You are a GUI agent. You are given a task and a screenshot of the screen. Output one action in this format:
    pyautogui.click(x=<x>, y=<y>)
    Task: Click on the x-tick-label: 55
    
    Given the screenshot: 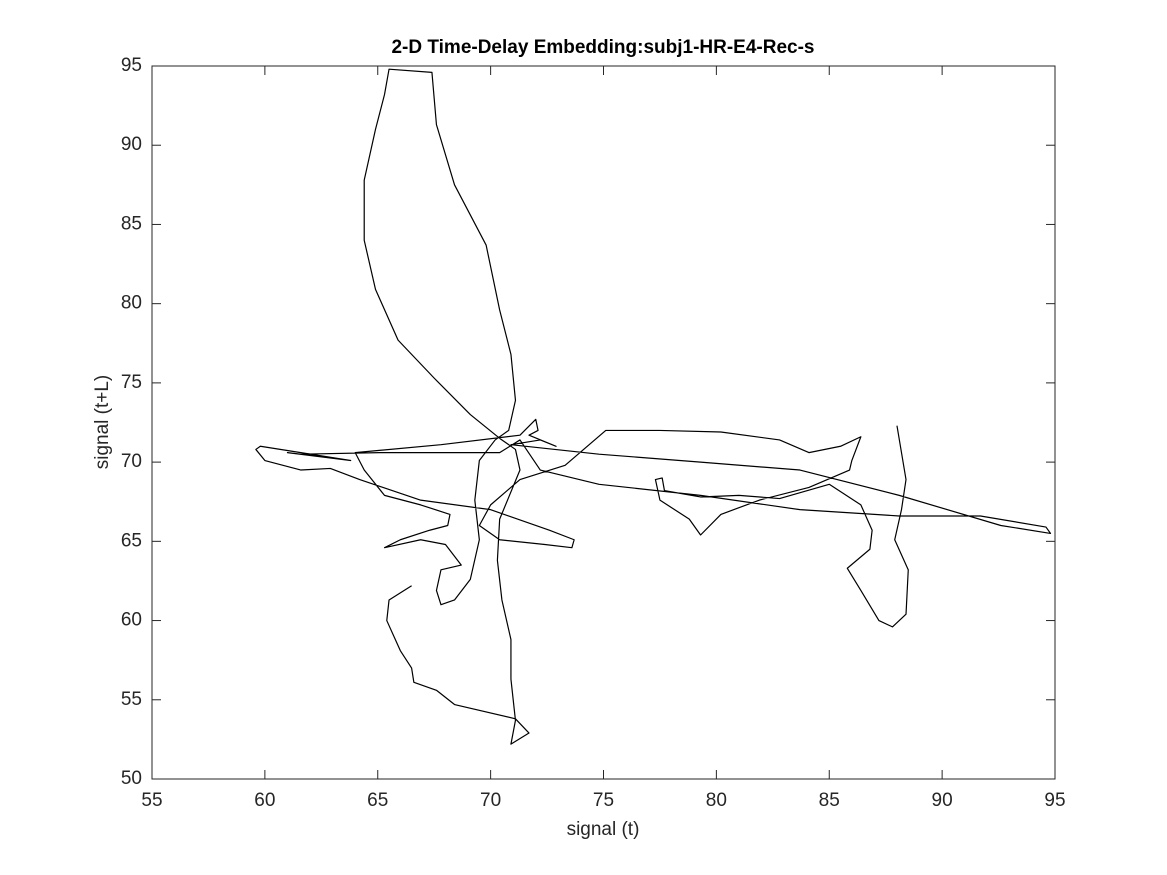 What is the action you would take?
    pyautogui.click(x=151, y=800)
    